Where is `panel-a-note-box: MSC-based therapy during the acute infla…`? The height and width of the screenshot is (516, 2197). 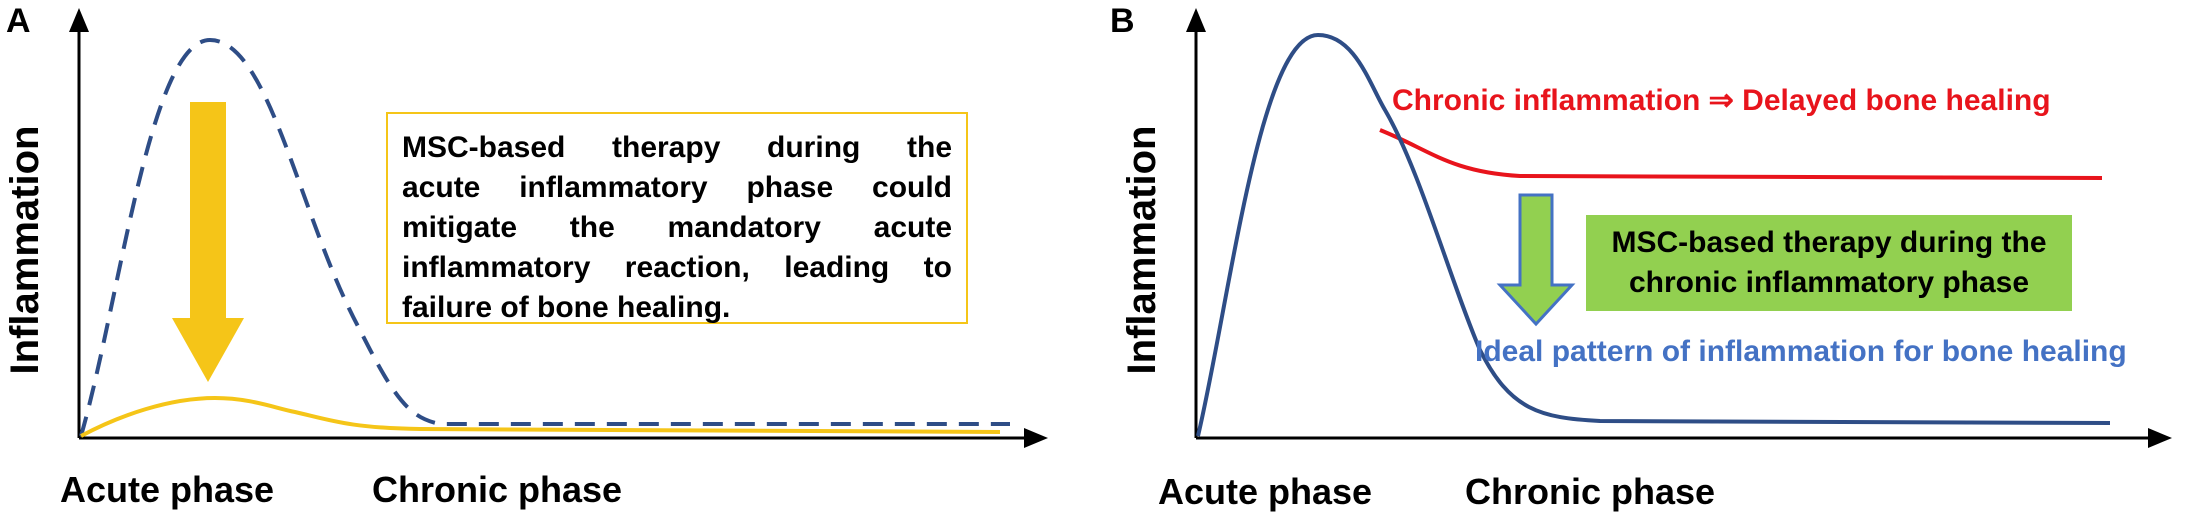
panel-a-note-box: MSC-based therapy during the acute infla… is located at coordinates (677, 218).